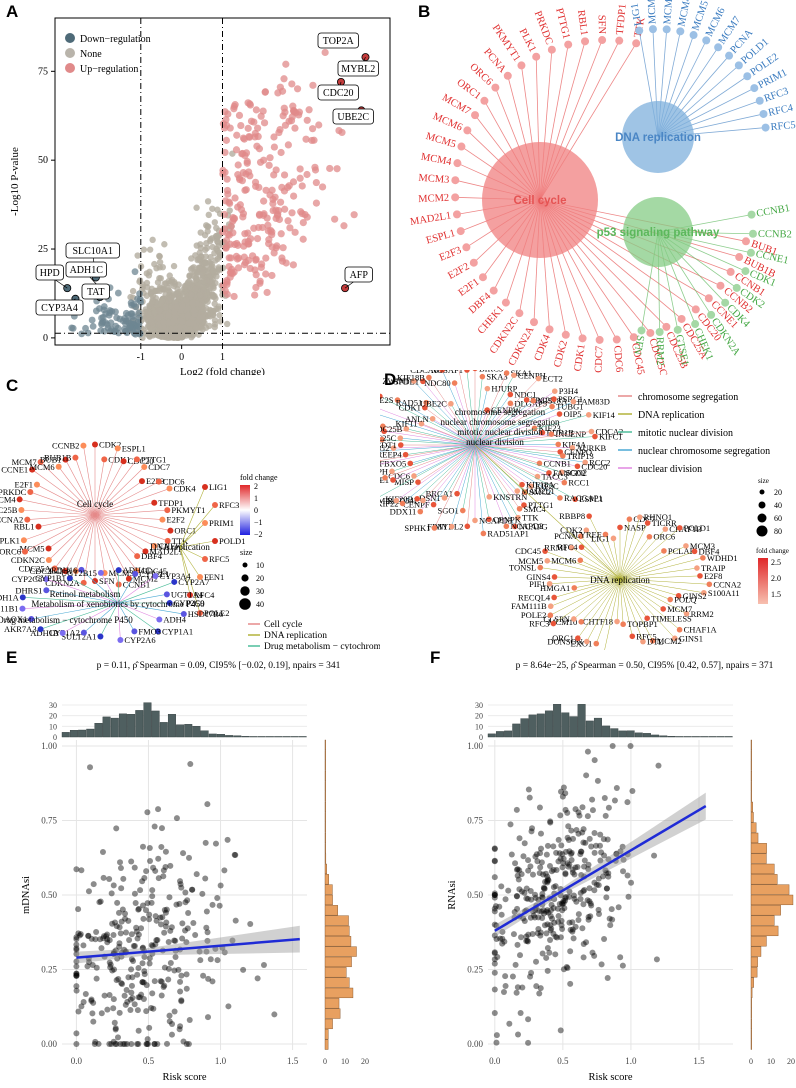 This screenshot has width=796, height=1088. Describe the element at coordinates (388, 445) in the screenshot. I see `gene-label: CDT1` at that location.